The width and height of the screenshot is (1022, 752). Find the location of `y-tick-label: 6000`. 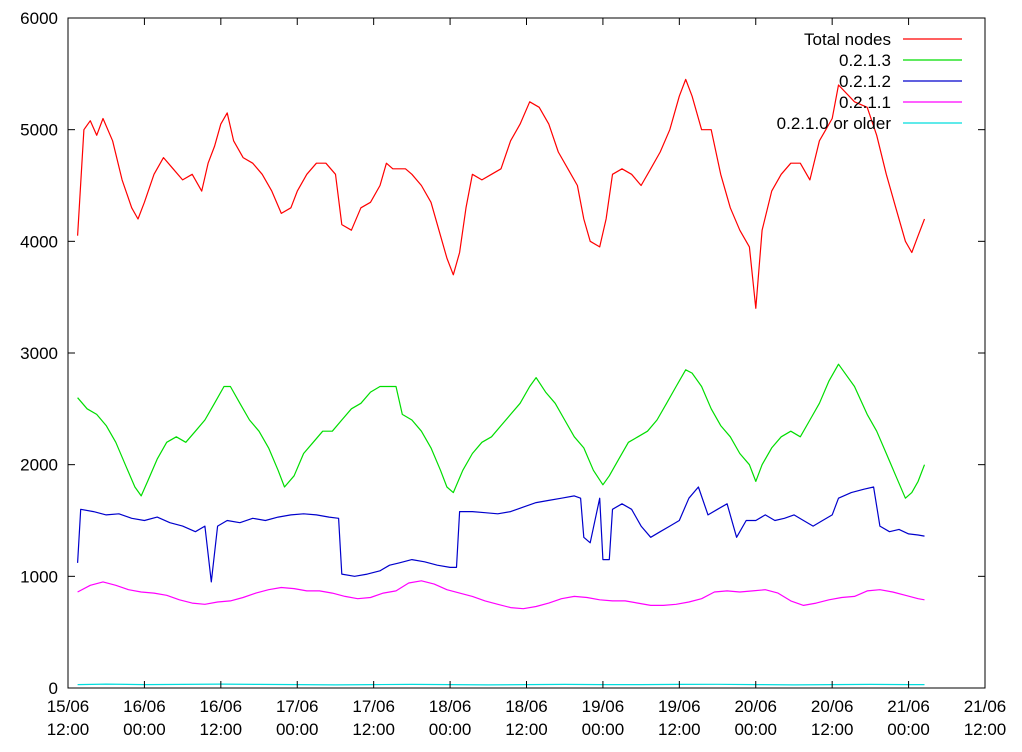

y-tick-label: 6000 is located at coordinates (39, 18).